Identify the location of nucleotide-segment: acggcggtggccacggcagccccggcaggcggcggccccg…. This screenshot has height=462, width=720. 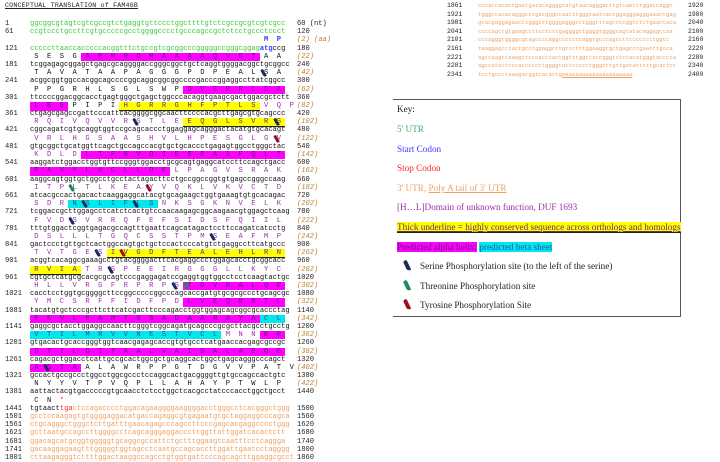
(158, 81).